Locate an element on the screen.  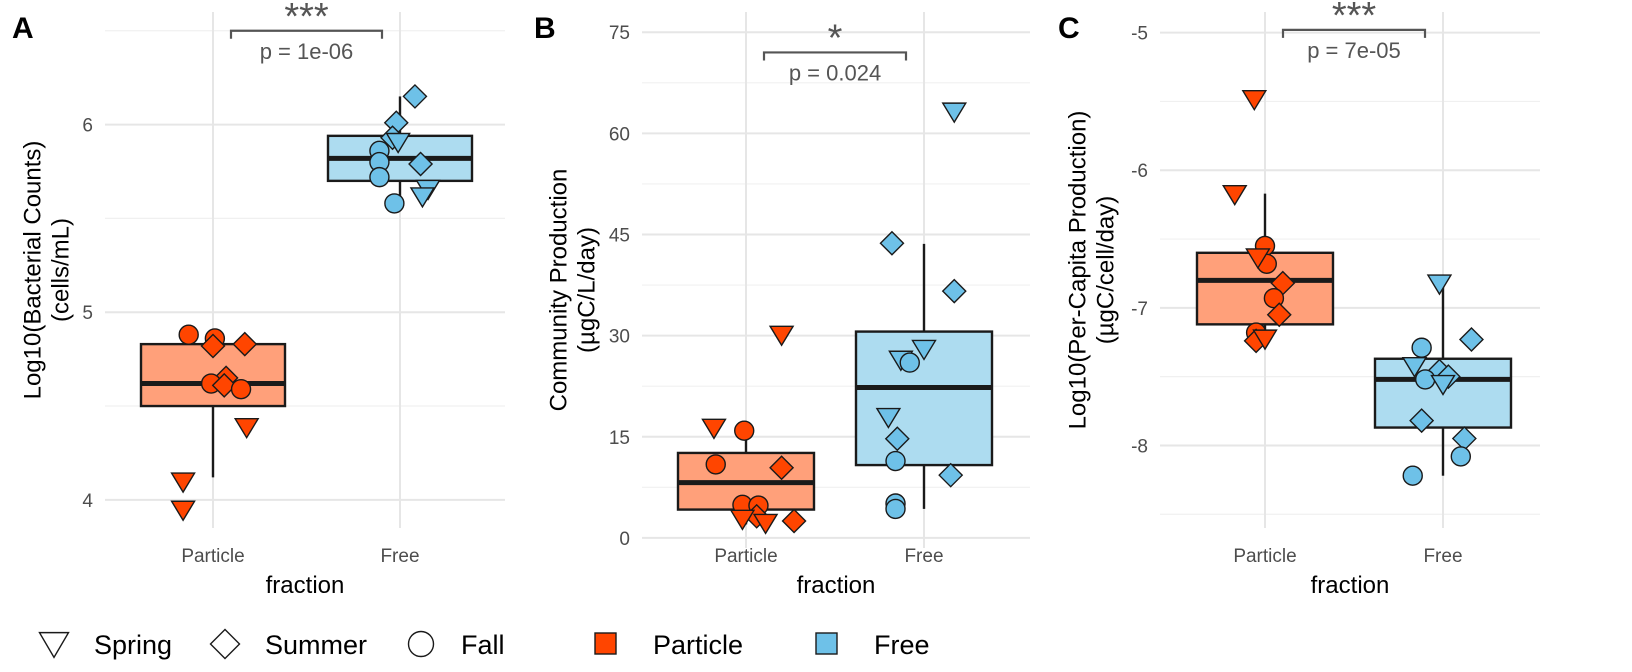
y-axis-title: Log10(Per-Capita Production) is located at coordinates (1077, 270).